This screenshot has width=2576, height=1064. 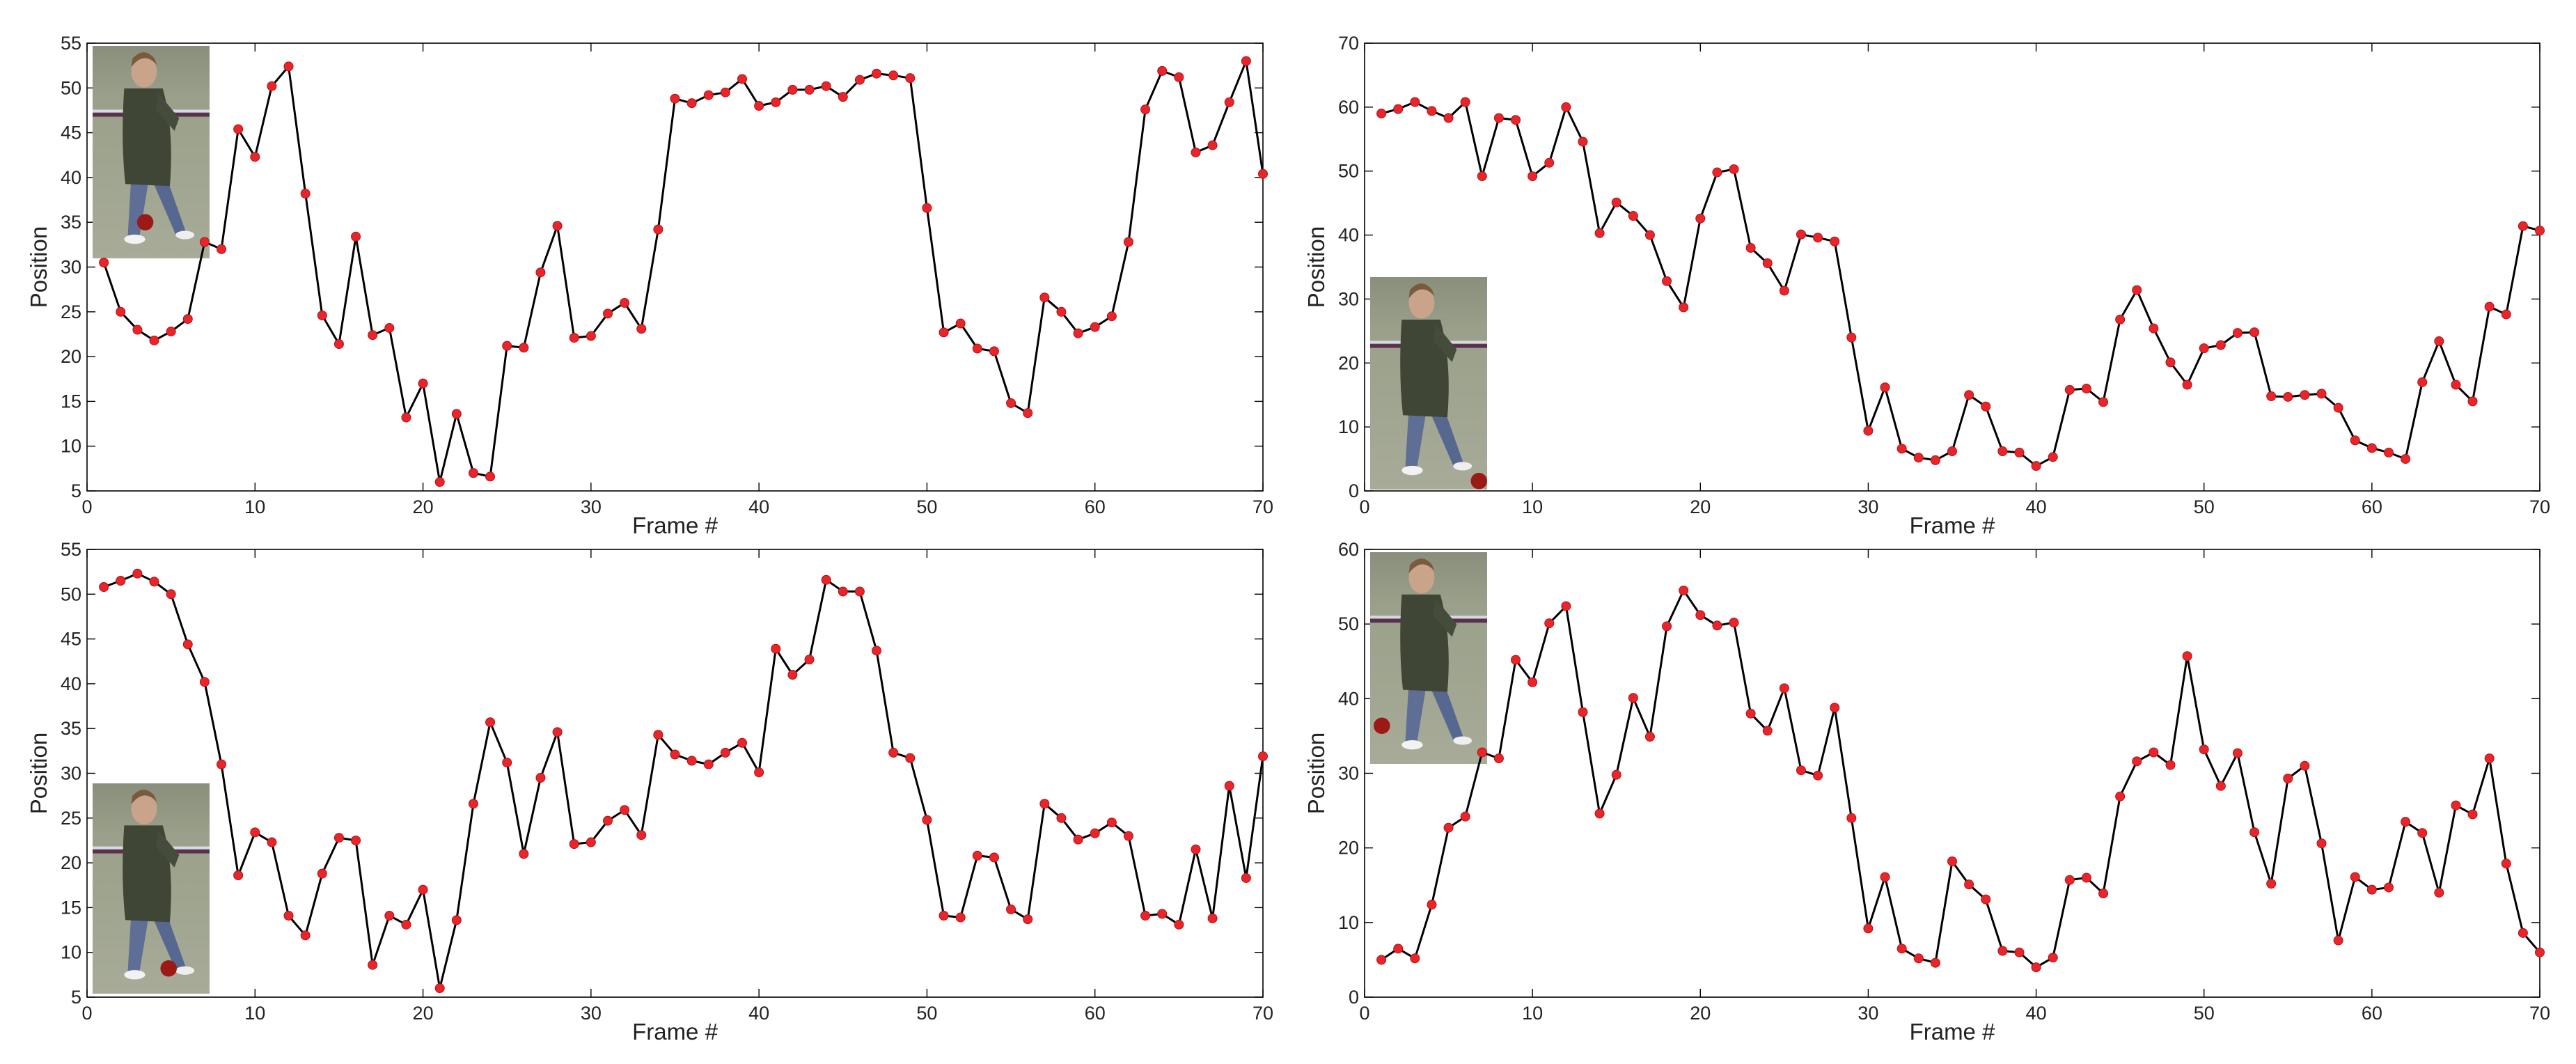 I want to click on y-tick-label: 0, so click(x=1354, y=997).